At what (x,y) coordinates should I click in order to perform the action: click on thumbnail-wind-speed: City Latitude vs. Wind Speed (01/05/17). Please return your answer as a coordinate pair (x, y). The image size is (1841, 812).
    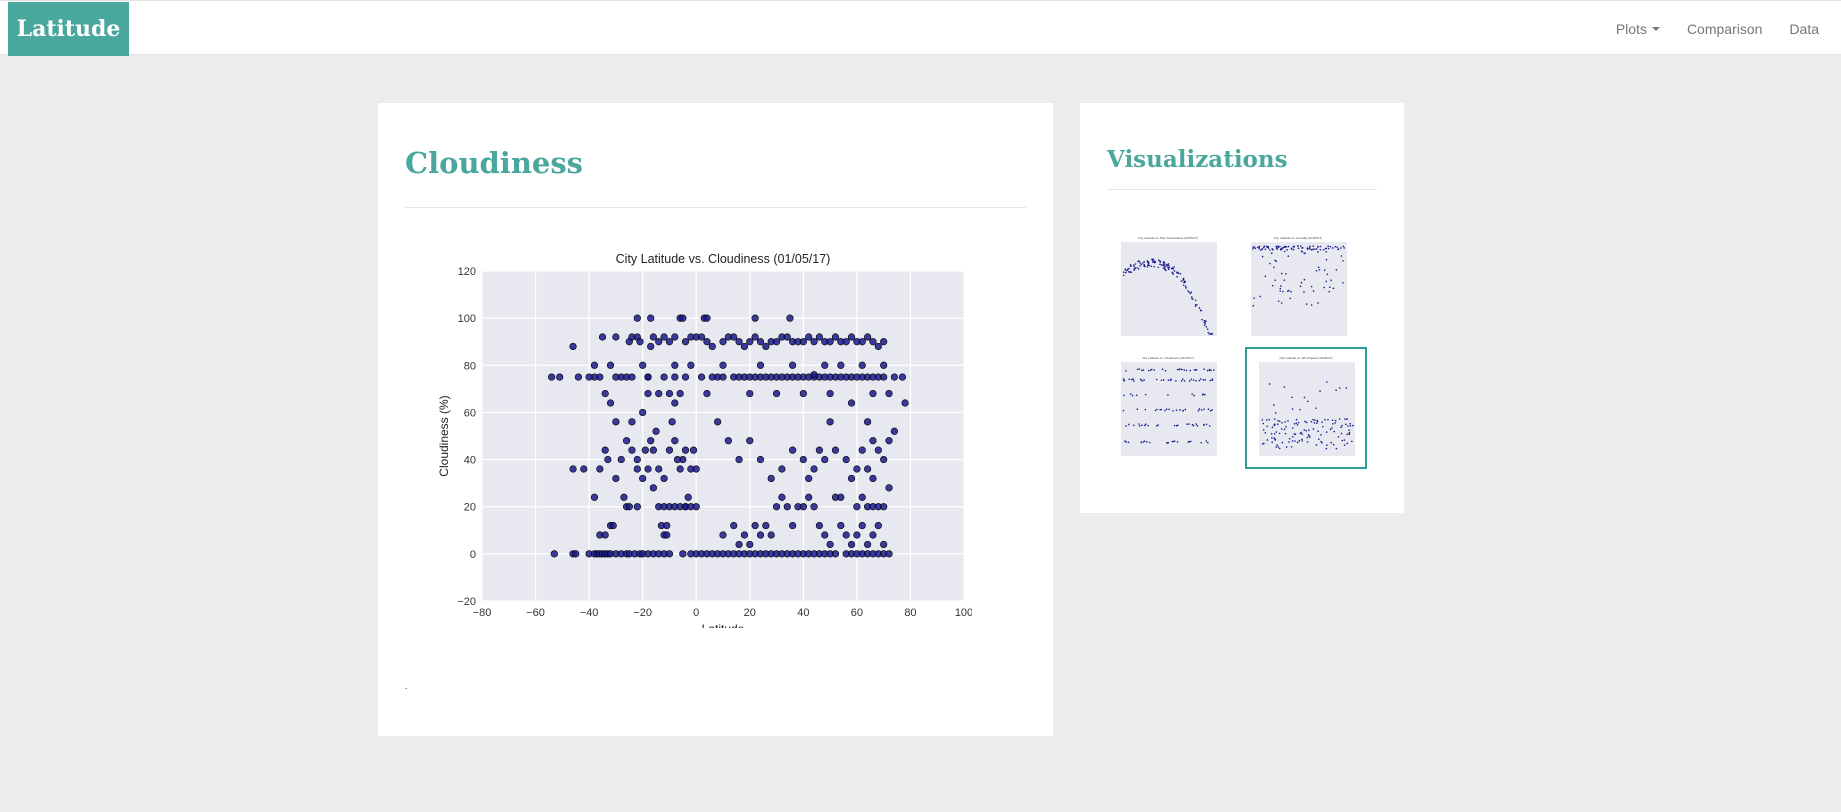
    Looking at the image, I should click on (1306, 408).